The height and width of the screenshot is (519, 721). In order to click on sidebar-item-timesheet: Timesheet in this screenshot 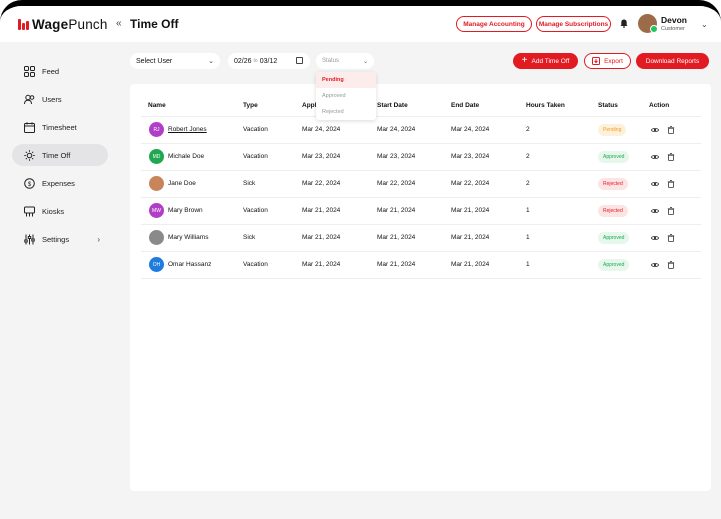, I will do `click(60, 127)`.